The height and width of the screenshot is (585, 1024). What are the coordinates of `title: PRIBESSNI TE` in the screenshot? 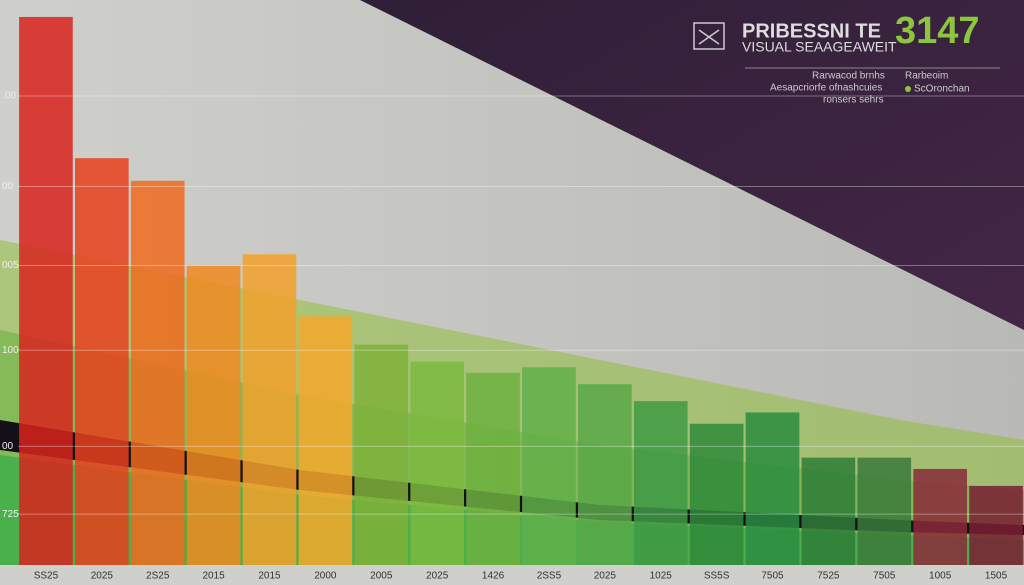 It's located at (811, 31).